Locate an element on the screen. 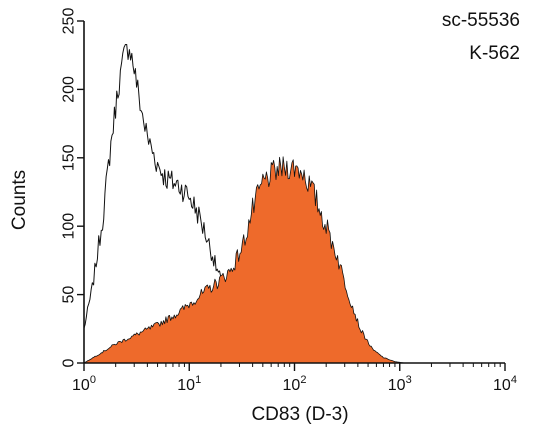 Image resolution: width=543 pixels, height=439 pixels. y-tick-label: 150 is located at coordinates (69, 157).